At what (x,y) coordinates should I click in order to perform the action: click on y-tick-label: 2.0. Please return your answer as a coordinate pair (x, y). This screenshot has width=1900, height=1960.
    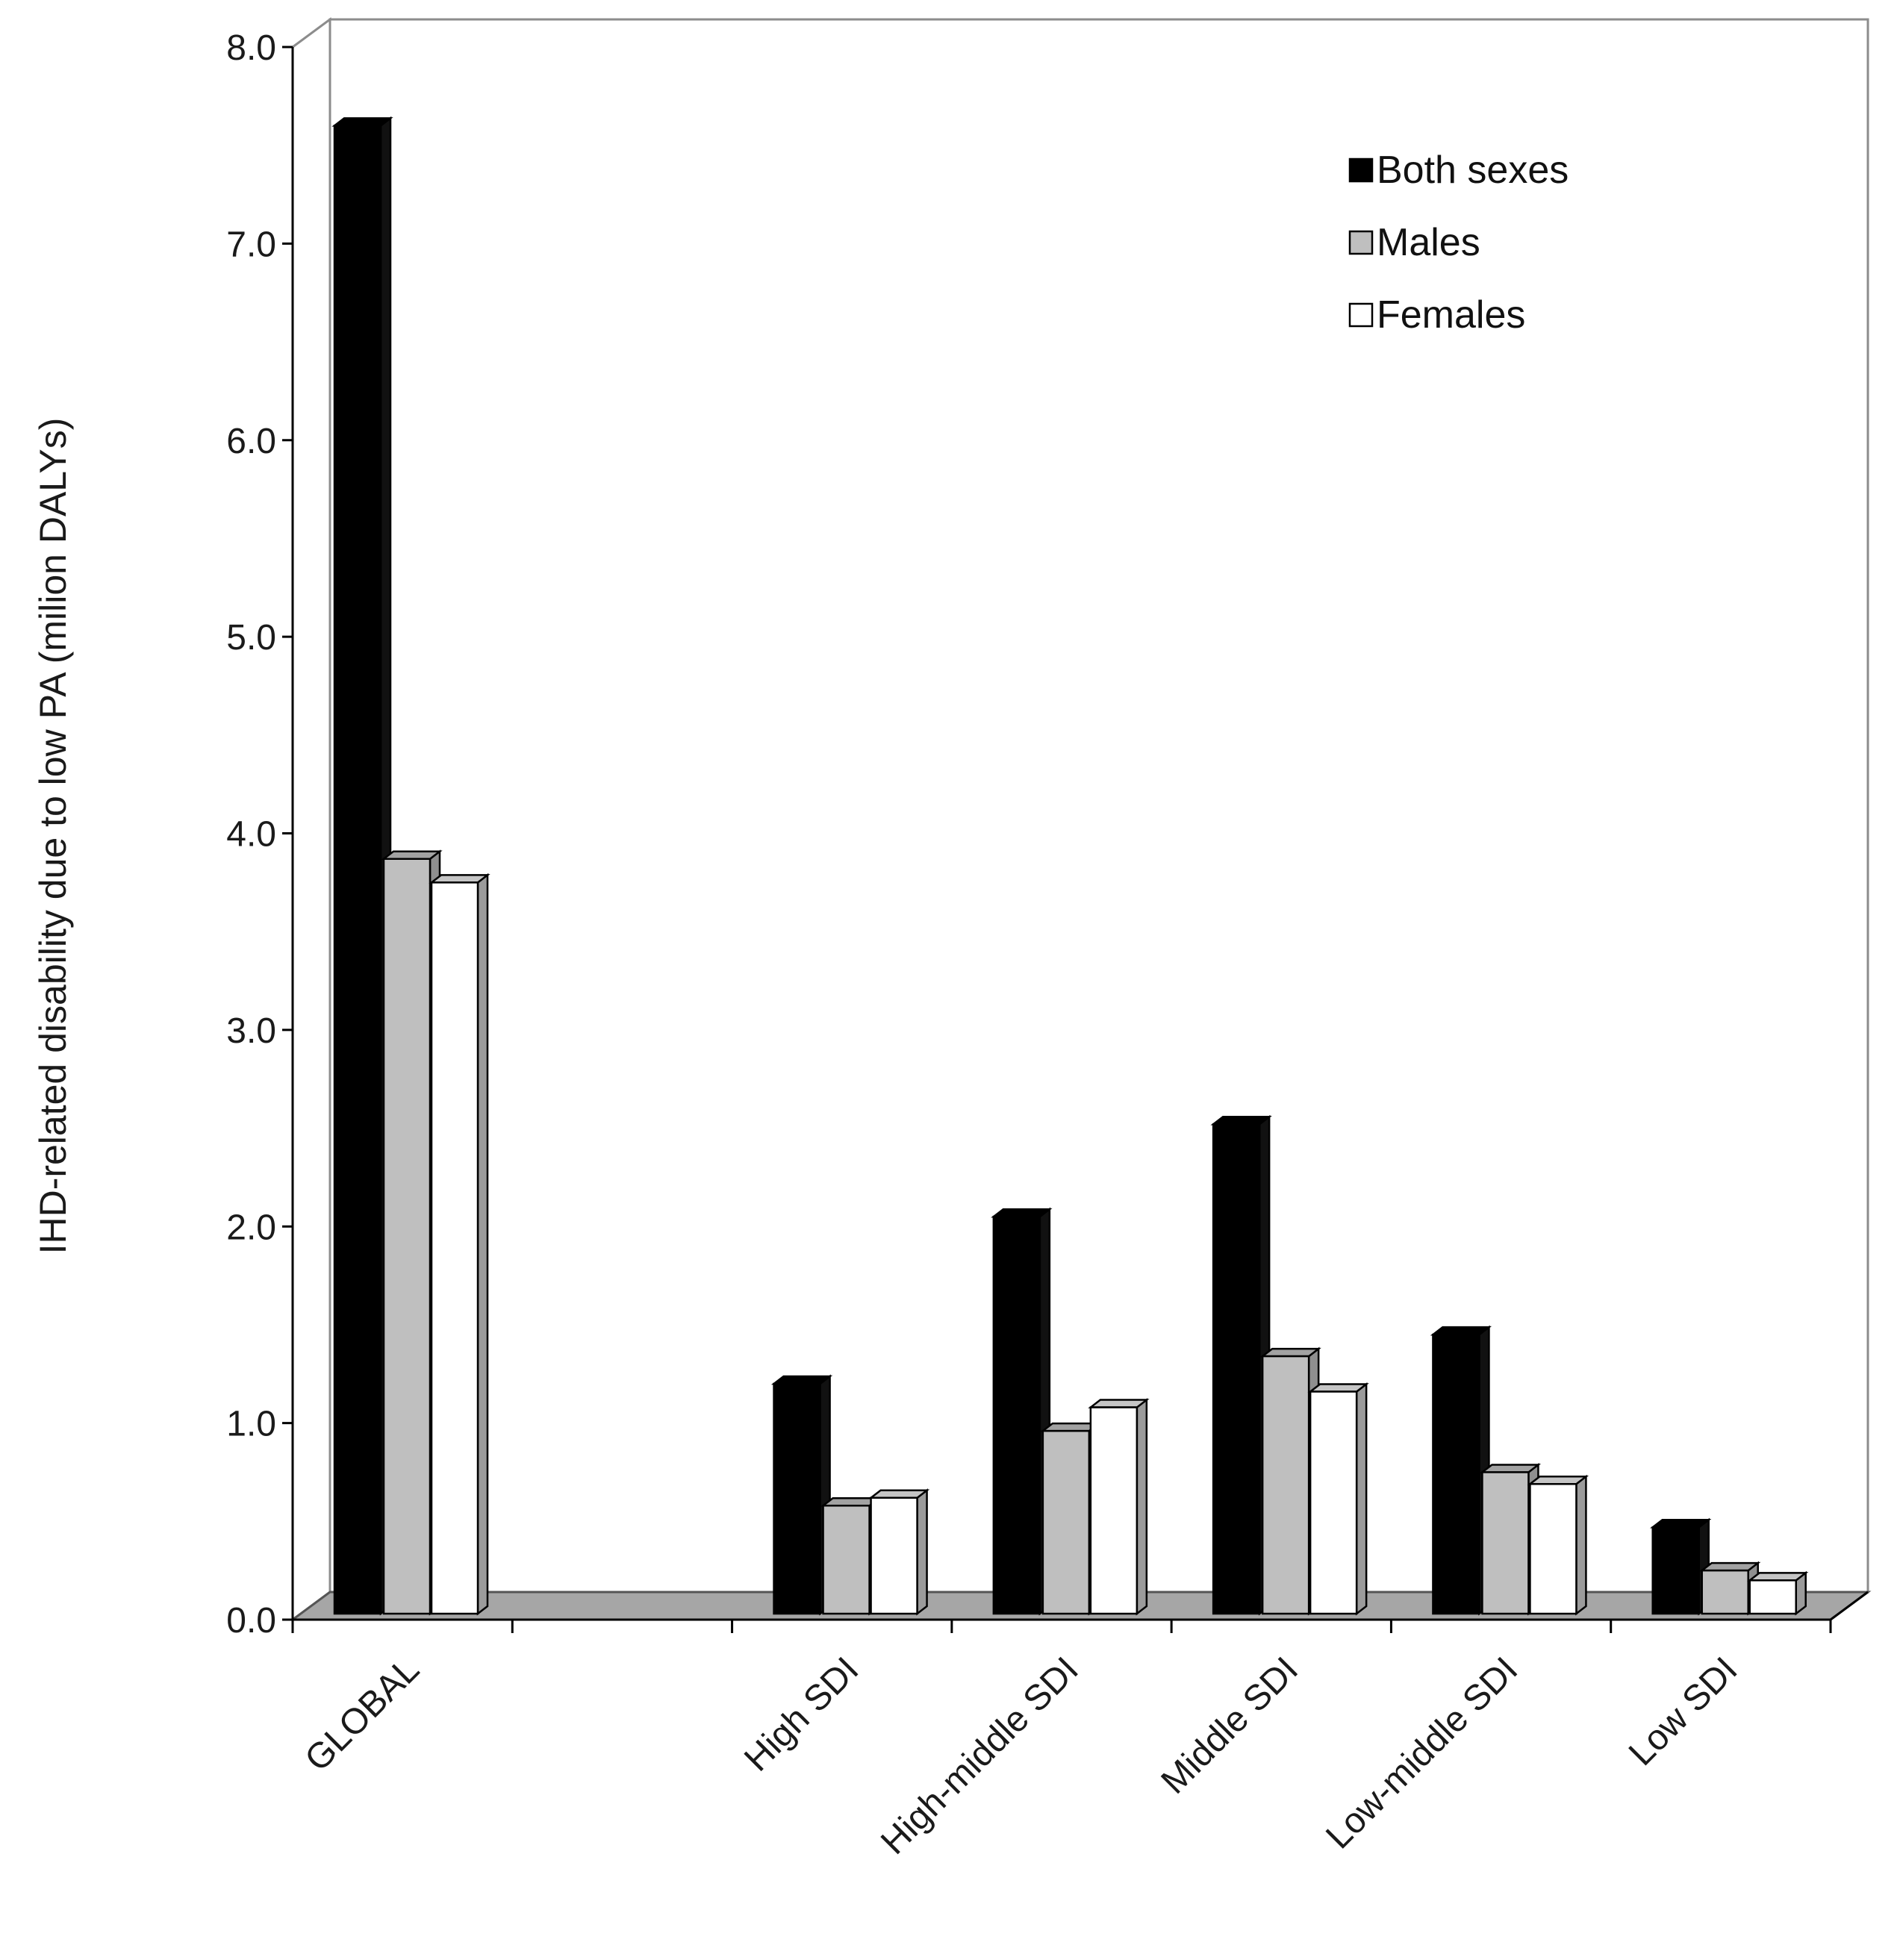
    Looking at the image, I should click on (251, 1227).